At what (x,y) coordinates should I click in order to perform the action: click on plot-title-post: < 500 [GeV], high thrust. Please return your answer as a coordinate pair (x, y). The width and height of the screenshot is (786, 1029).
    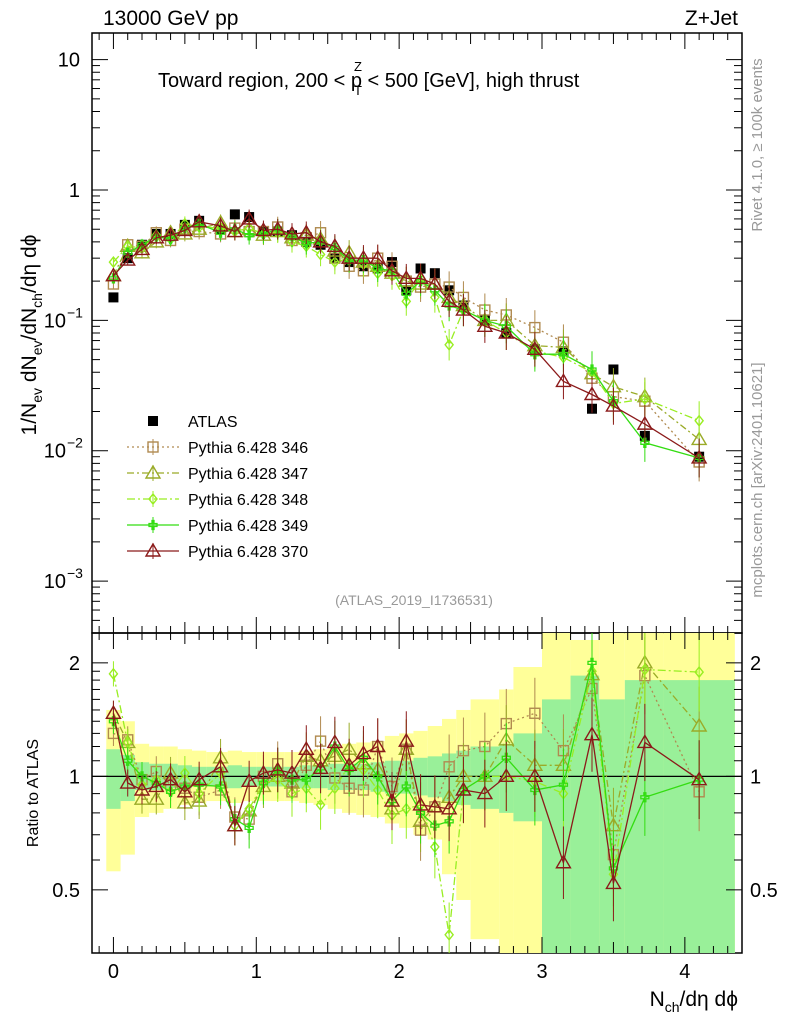
    Looking at the image, I should click on (471, 81).